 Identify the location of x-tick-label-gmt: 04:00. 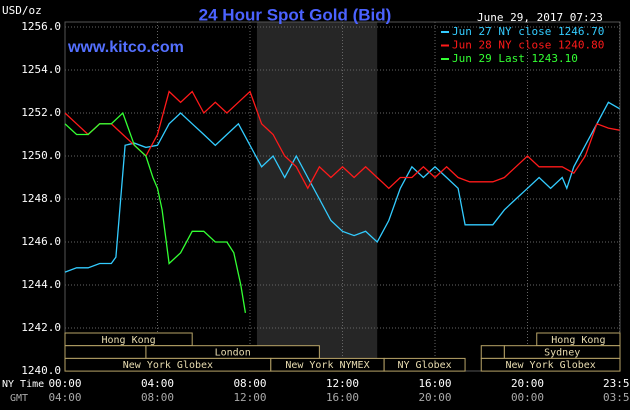
(64, 397).